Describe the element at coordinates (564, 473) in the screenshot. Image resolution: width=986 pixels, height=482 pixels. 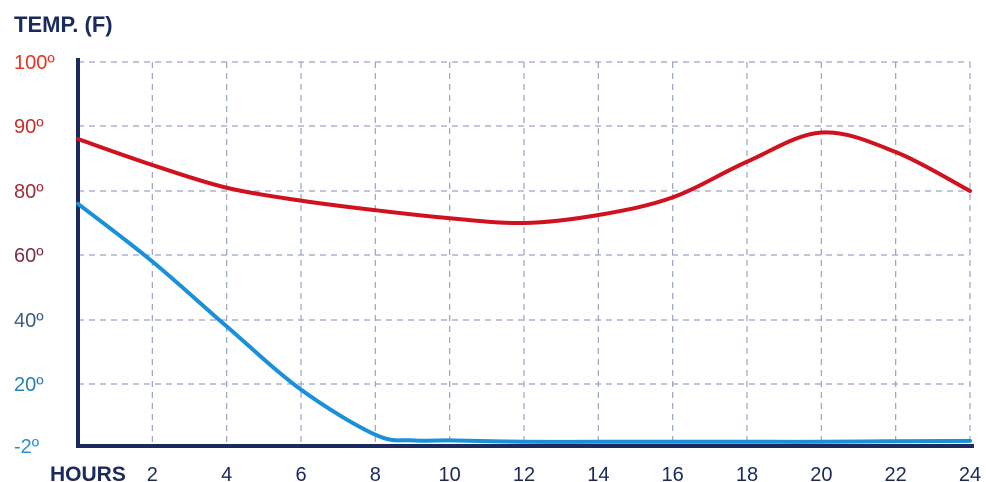
I see `x-tick-labels: 2 4 6 8 10 12 14 16 18 20 22 24` at that location.